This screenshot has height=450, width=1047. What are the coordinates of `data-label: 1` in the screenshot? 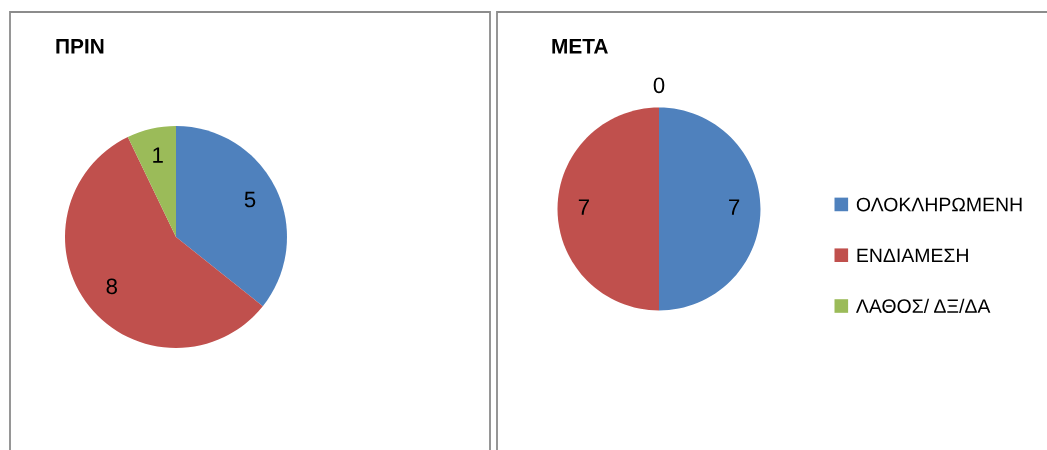 It's located at (158, 155).